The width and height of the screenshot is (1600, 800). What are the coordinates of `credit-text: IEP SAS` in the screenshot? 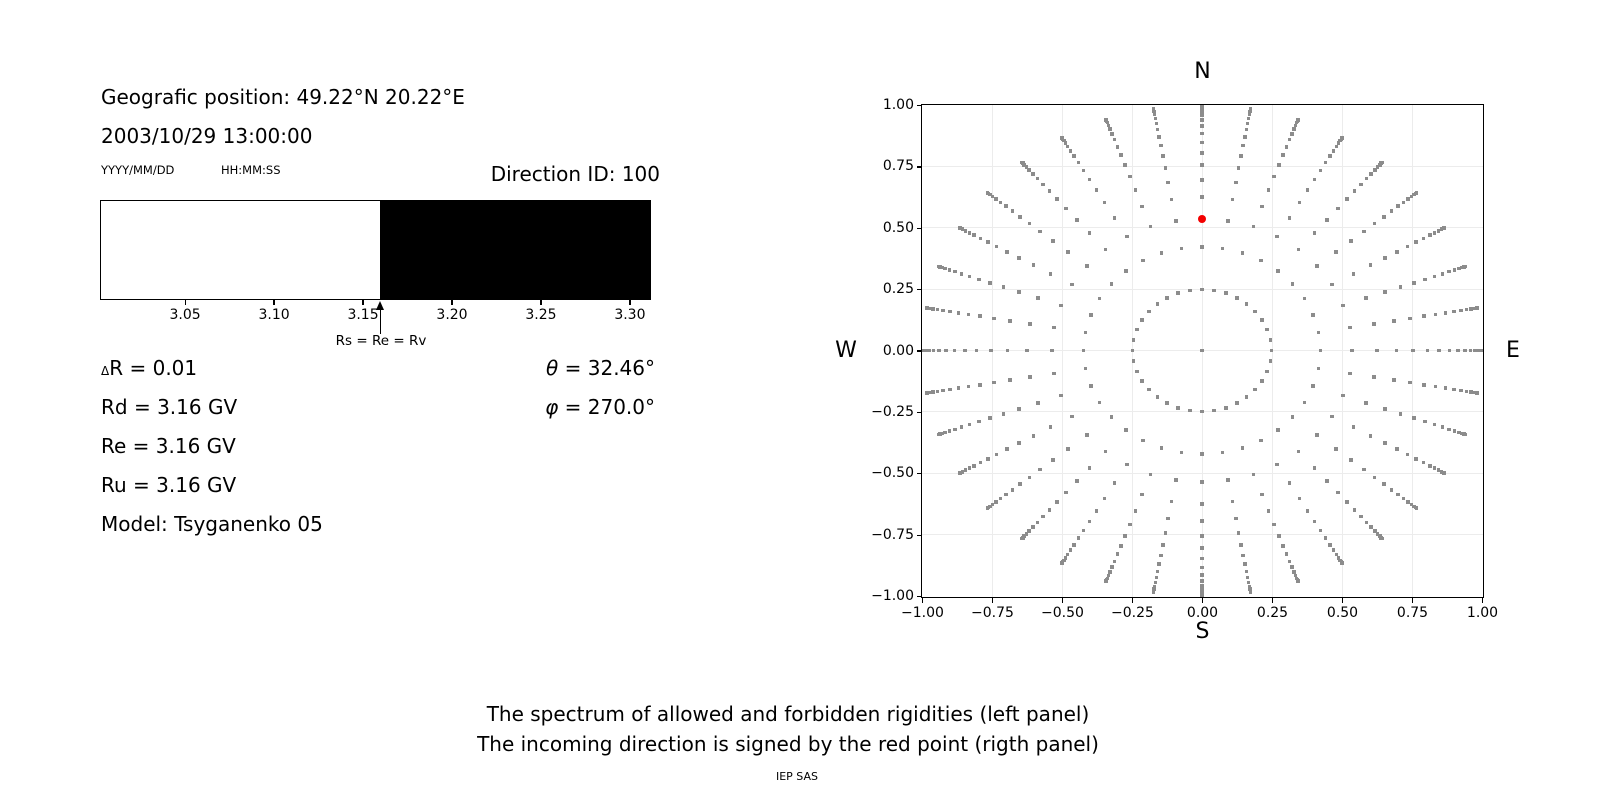 It's located at (797, 776).